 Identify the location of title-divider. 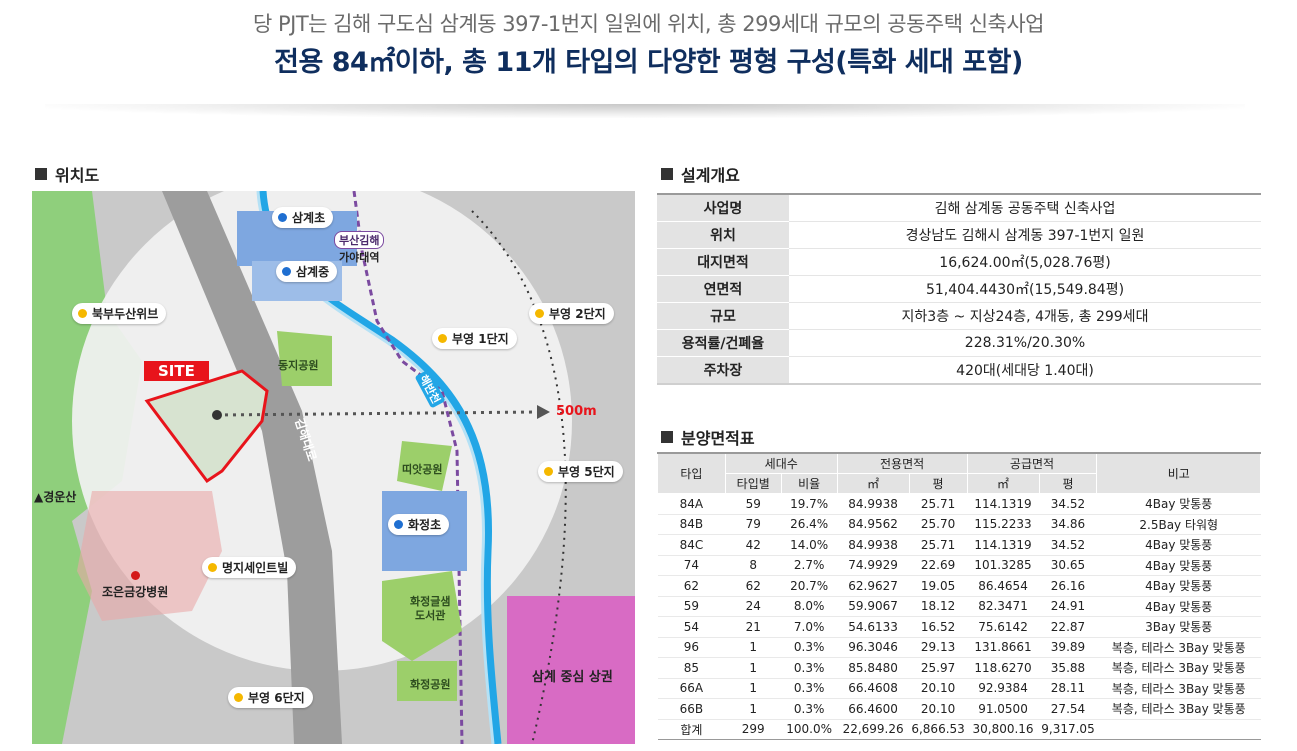
(645, 111).